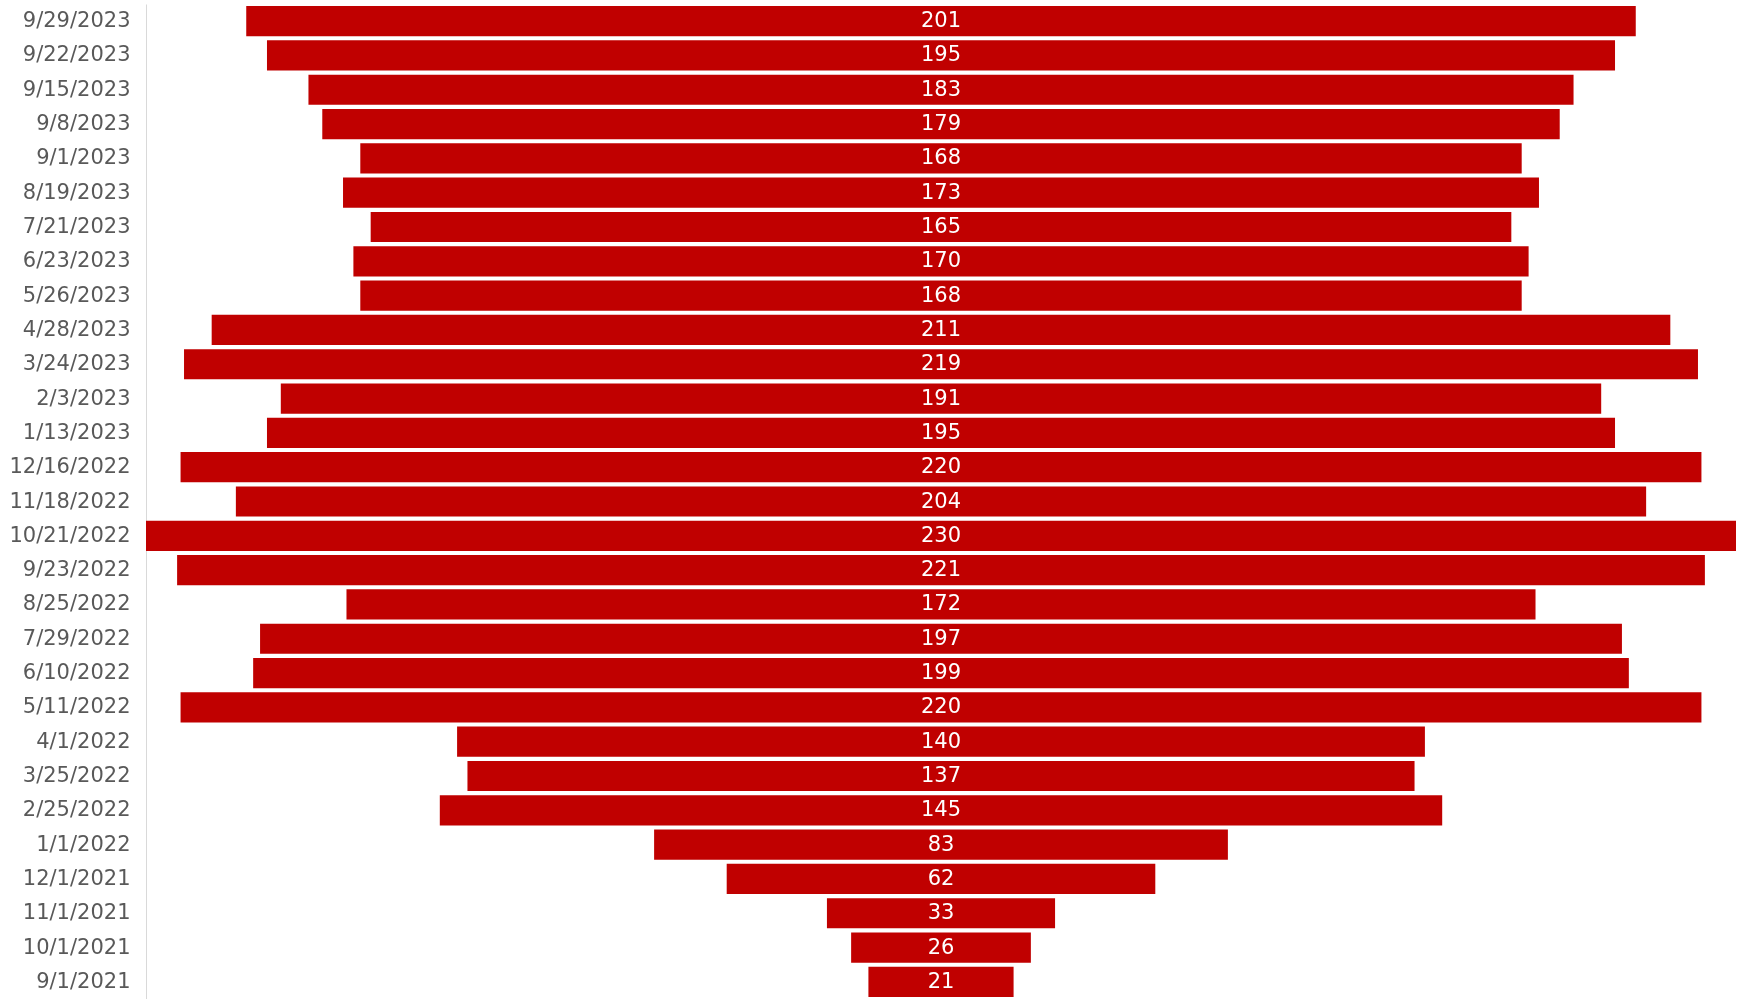 The image size is (1749, 1006). I want to click on data-label: 33, so click(941, 912).